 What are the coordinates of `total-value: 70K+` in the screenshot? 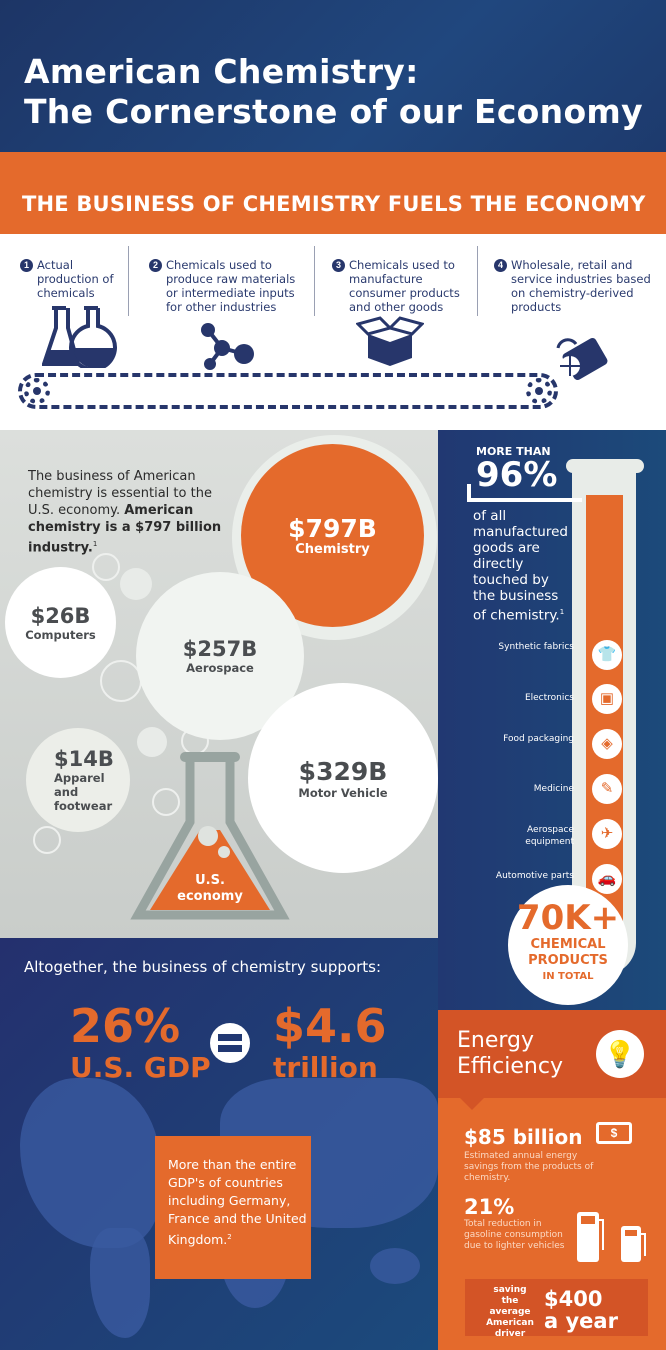 It's located at (568, 918).